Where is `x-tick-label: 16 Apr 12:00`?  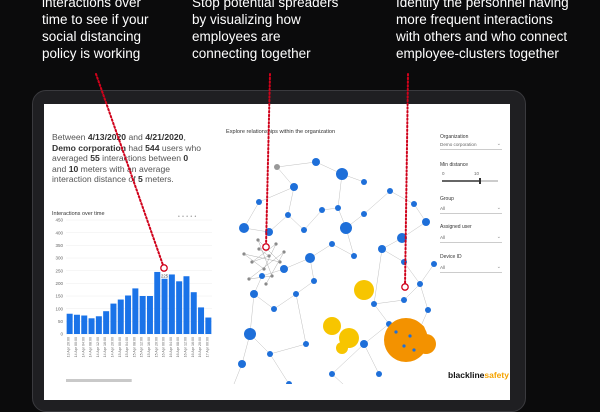
x-tick-label: 16 Apr 12:00 is located at coordinates (185, 347).